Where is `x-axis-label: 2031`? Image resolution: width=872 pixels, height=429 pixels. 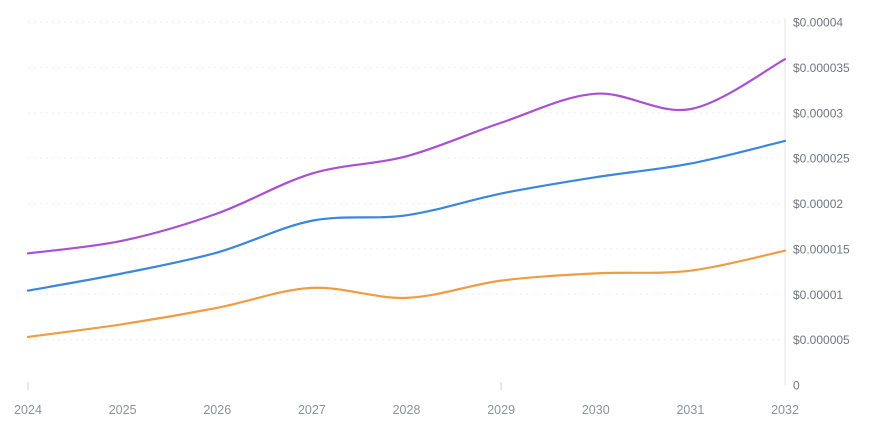
x-axis-label: 2031 is located at coordinates (690, 410).